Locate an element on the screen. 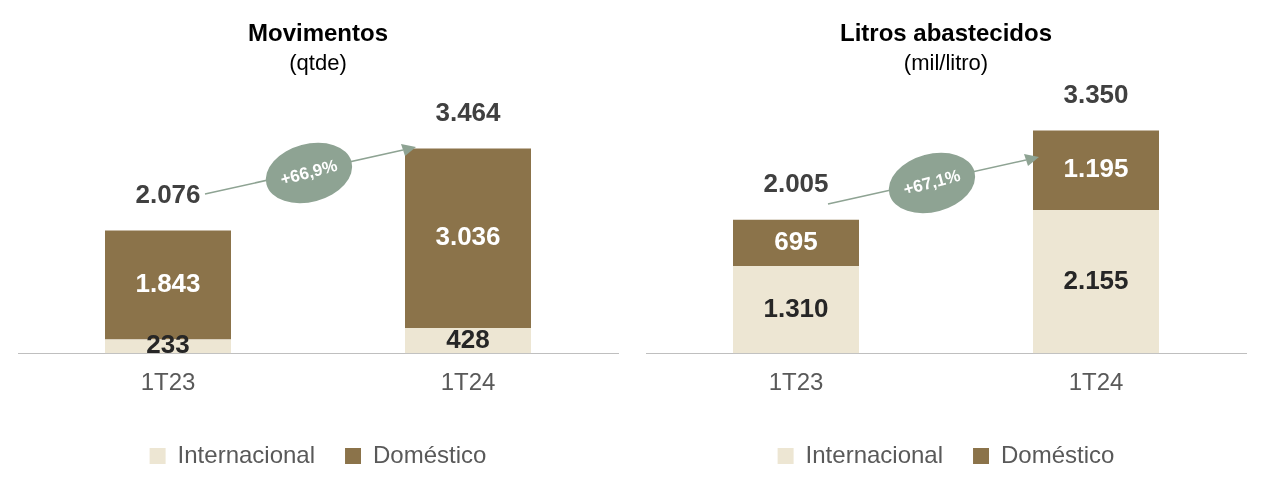 The height and width of the screenshot is (483, 1265). chart-title: Litros abastecidos is located at coordinates (946, 33).